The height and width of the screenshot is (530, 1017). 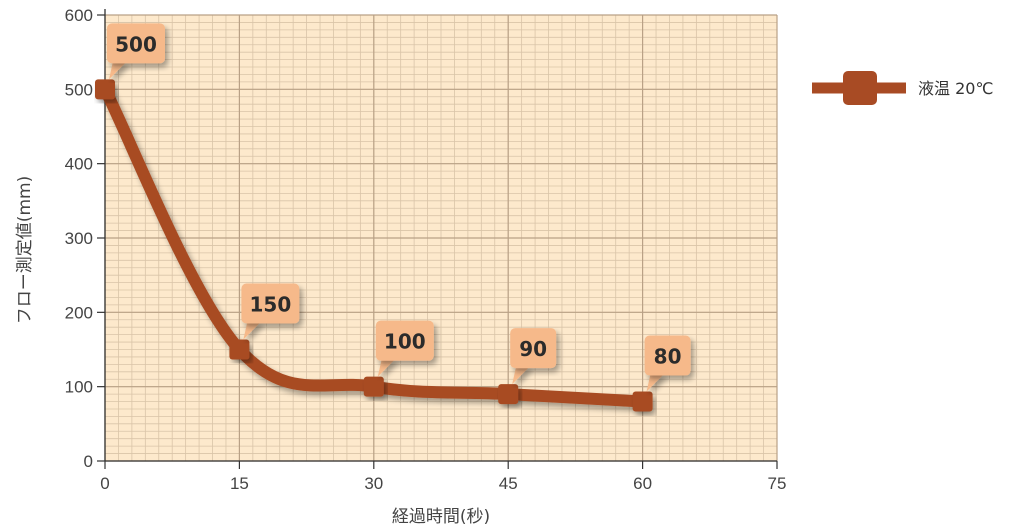 I want to click on x-axis-title: 経過時間(秒), so click(x=441, y=517).